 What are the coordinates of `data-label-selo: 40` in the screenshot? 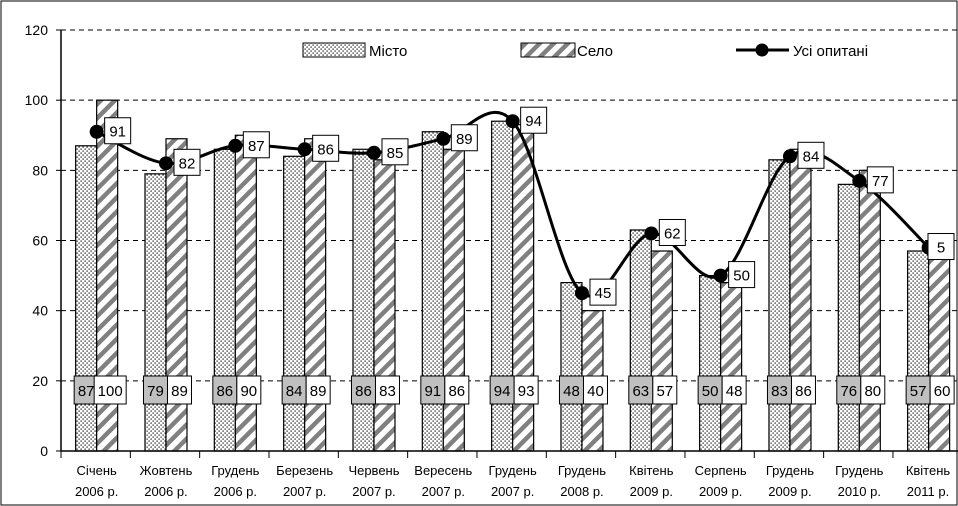 It's located at (595, 391).